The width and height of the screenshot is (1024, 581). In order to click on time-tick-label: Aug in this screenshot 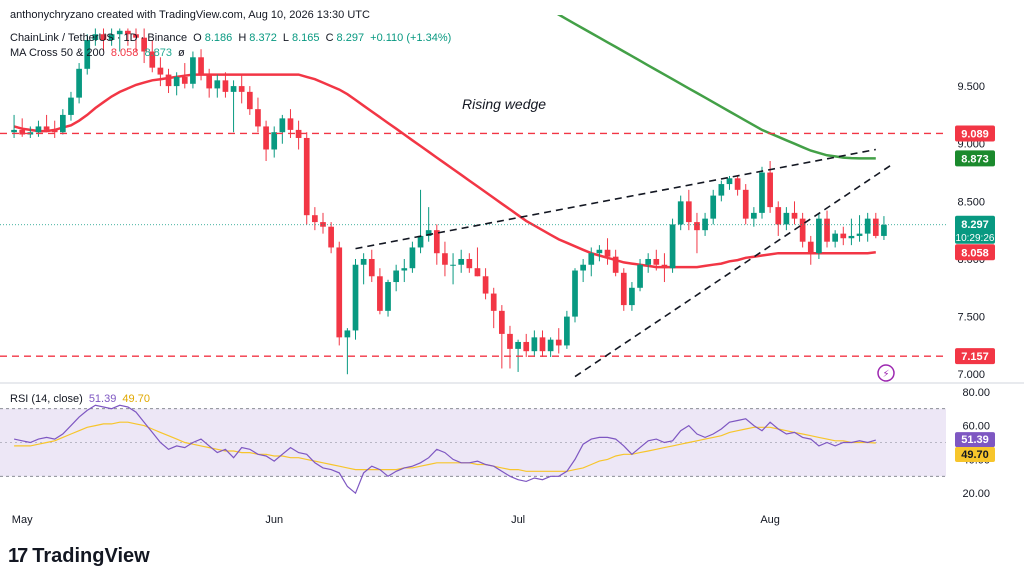, I will do `click(770, 520)`.